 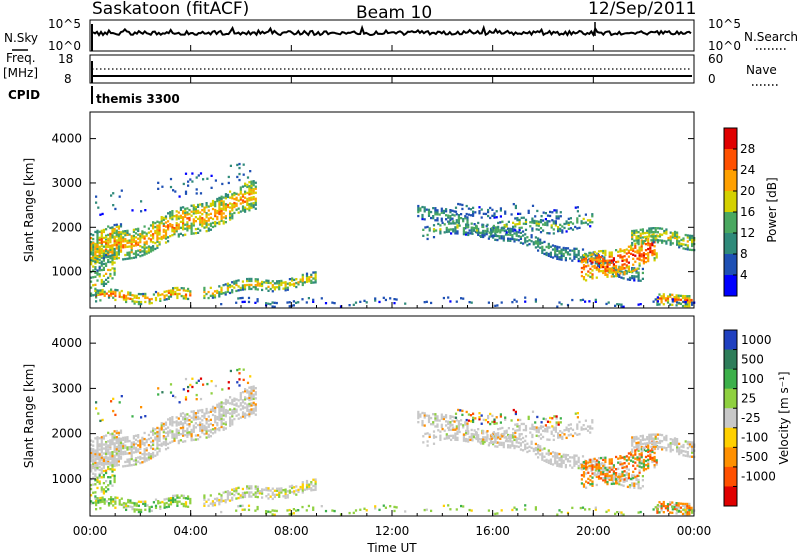 I want to click on cpid-panel: CPID themis 3300, so click(x=94, y=96).